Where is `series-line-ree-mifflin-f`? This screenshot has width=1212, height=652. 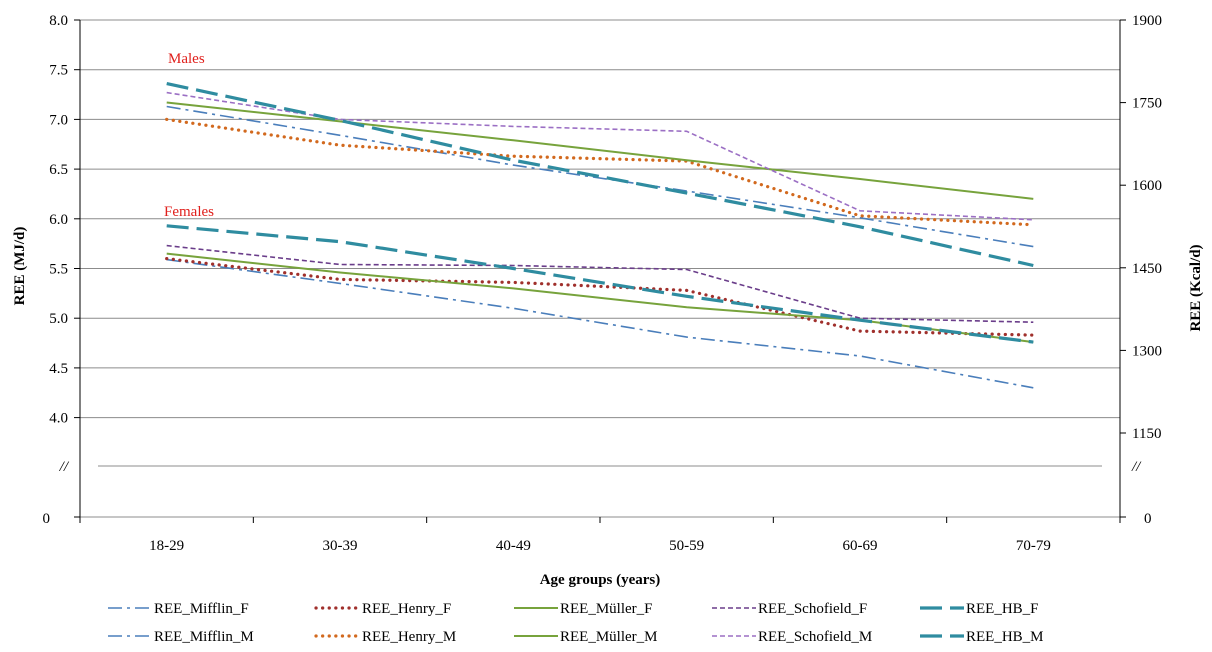 series-line-ree-mifflin-f is located at coordinates (600, 323).